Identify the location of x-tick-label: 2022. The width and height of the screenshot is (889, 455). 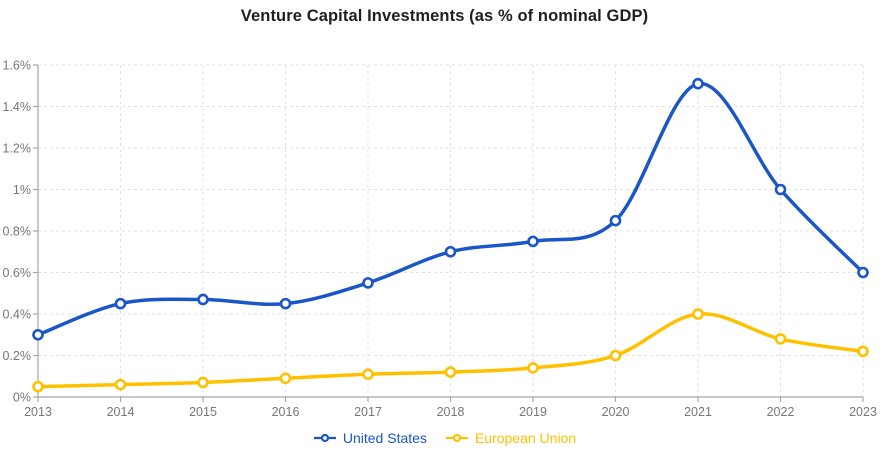
(781, 412).